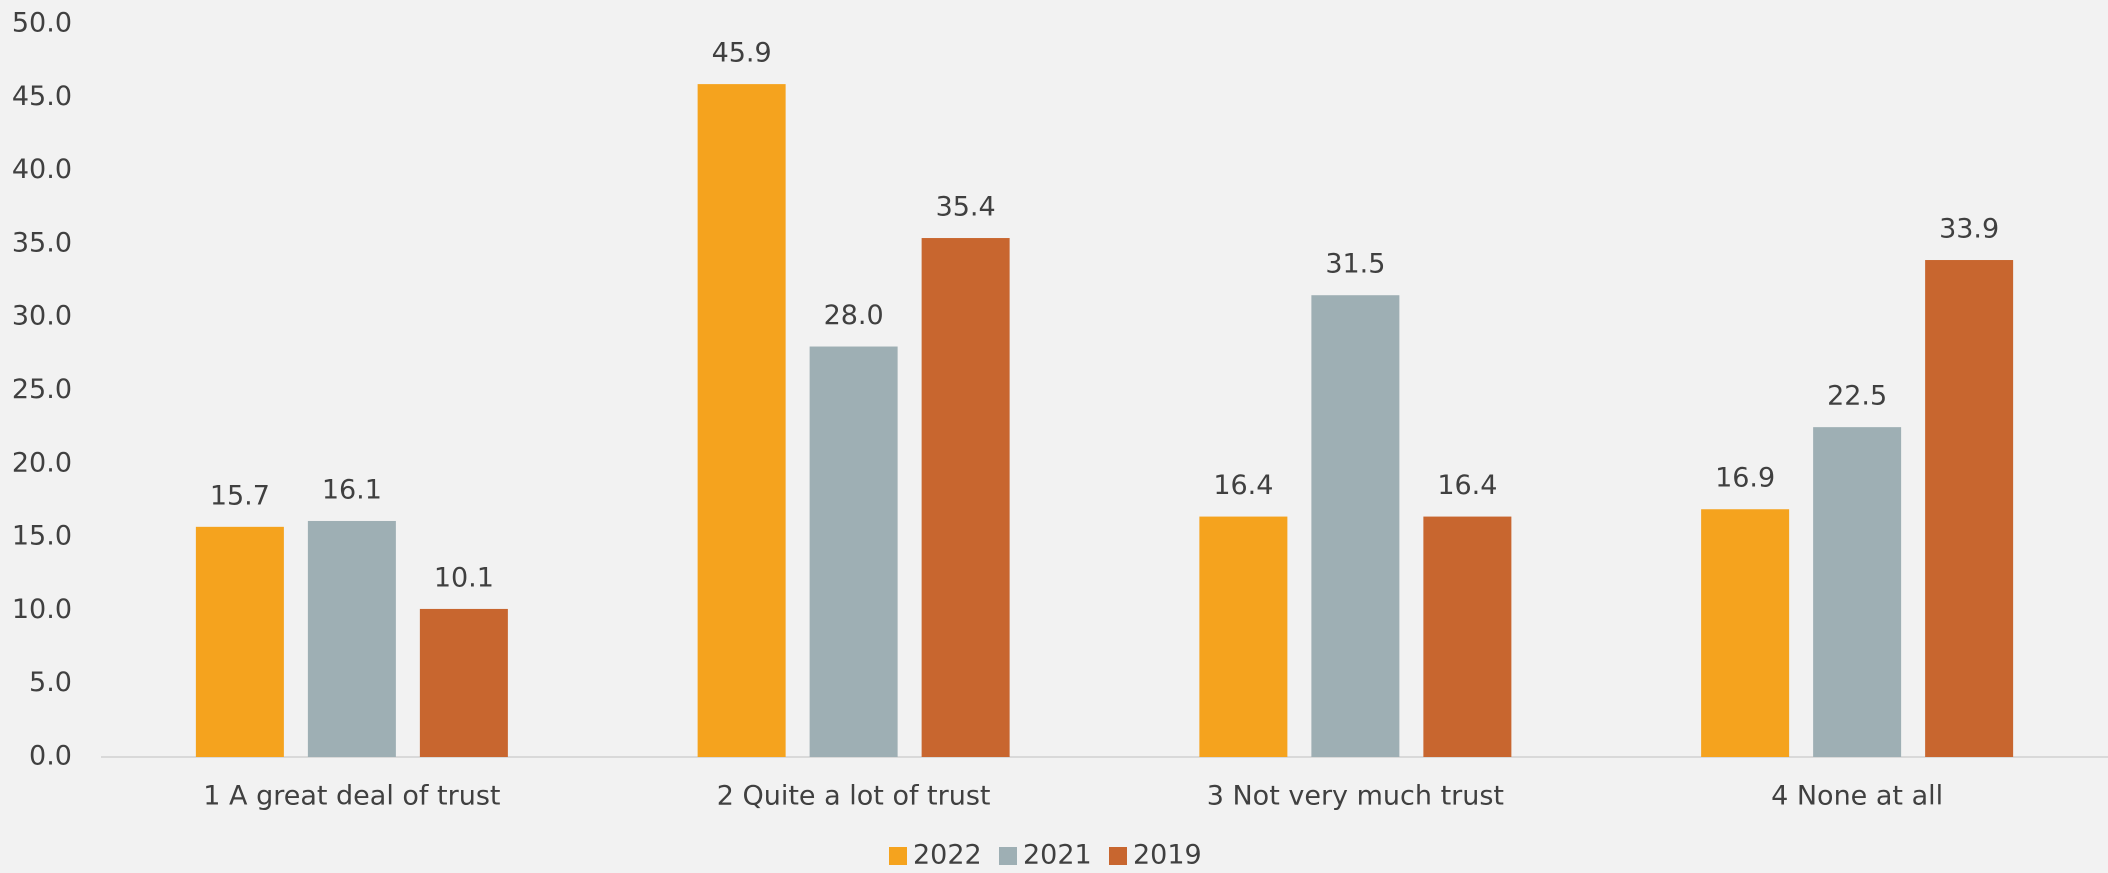  Describe the element at coordinates (42, 462) in the screenshot. I see `y-tick-label: 20.0` at that location.